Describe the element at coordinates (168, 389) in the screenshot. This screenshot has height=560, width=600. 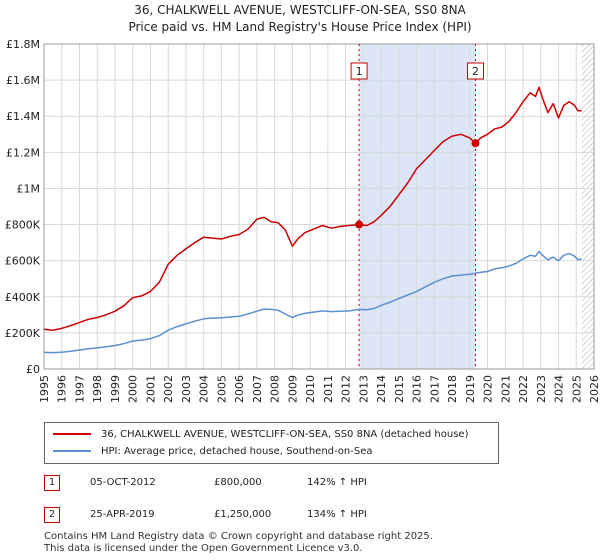
I see `x-tick-label: 2002` at that location.